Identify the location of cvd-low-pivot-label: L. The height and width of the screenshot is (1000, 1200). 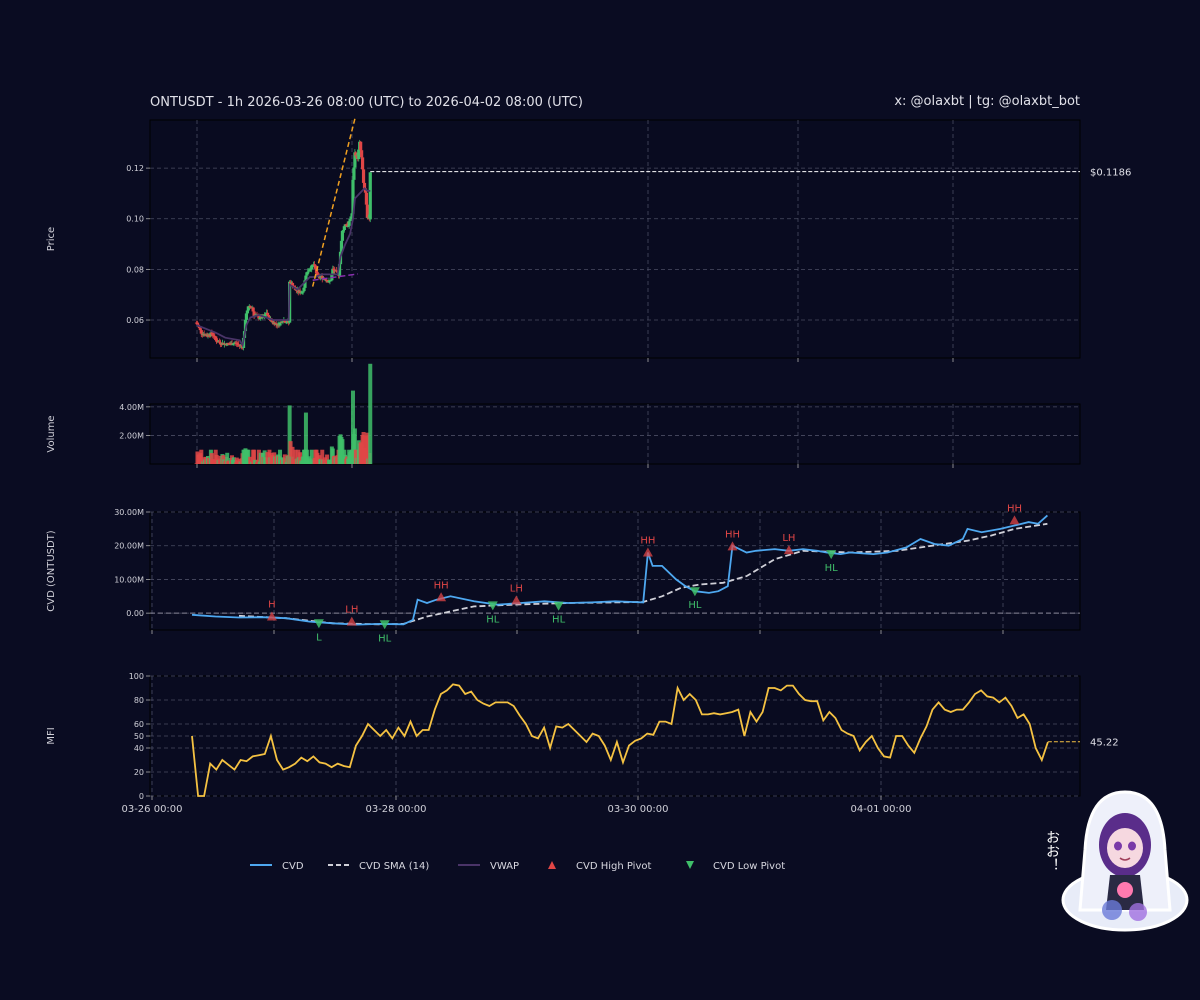
(319, 637).